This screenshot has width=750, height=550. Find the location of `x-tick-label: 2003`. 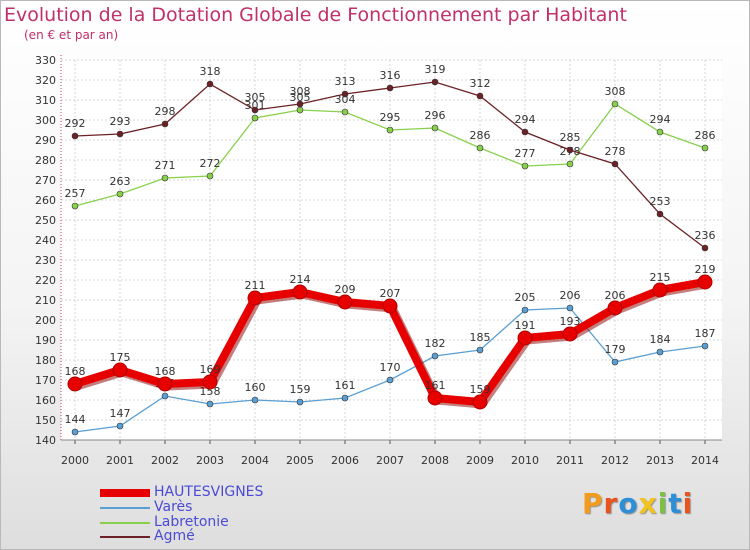

x-tick-label: 2003 is located at coordinates (210, 460).